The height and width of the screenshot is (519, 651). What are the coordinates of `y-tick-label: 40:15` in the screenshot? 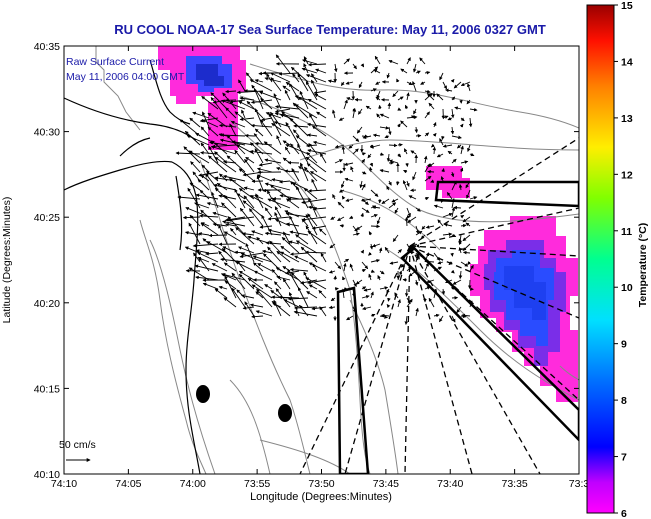 It's located at (47, 389).